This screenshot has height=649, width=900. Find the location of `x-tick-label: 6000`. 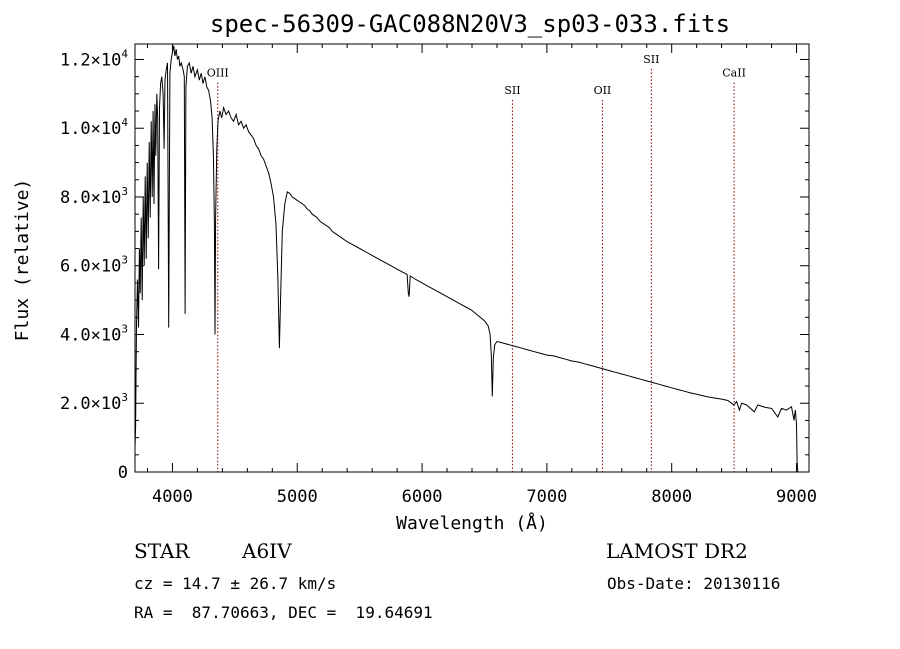

x-tick-label: 6000 is located at coordinates (422, 497).